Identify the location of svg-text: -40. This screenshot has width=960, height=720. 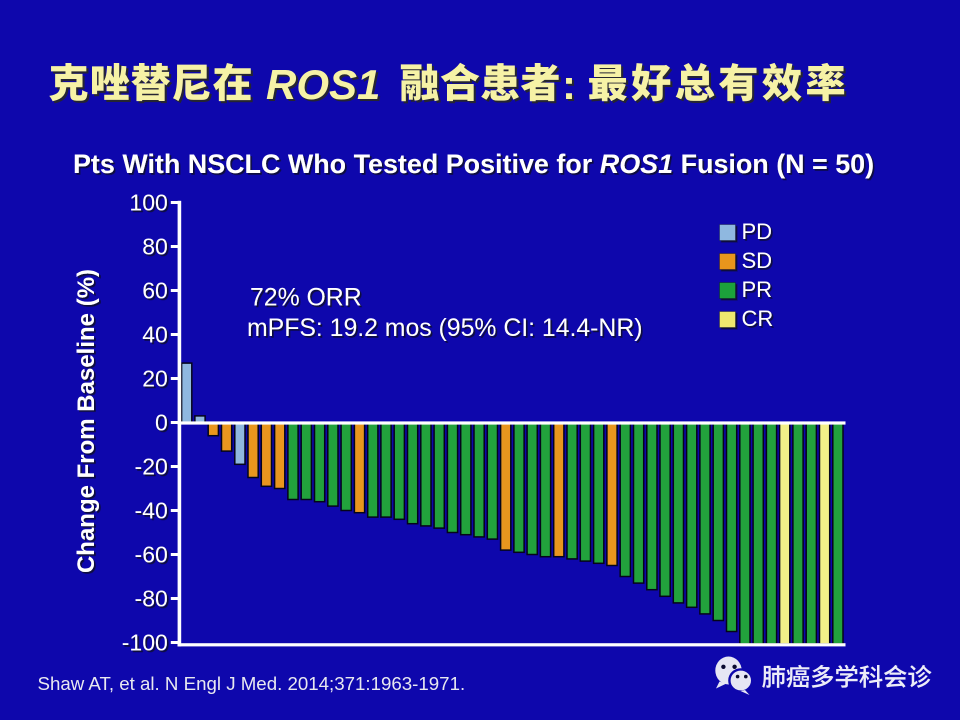
(151, 511).